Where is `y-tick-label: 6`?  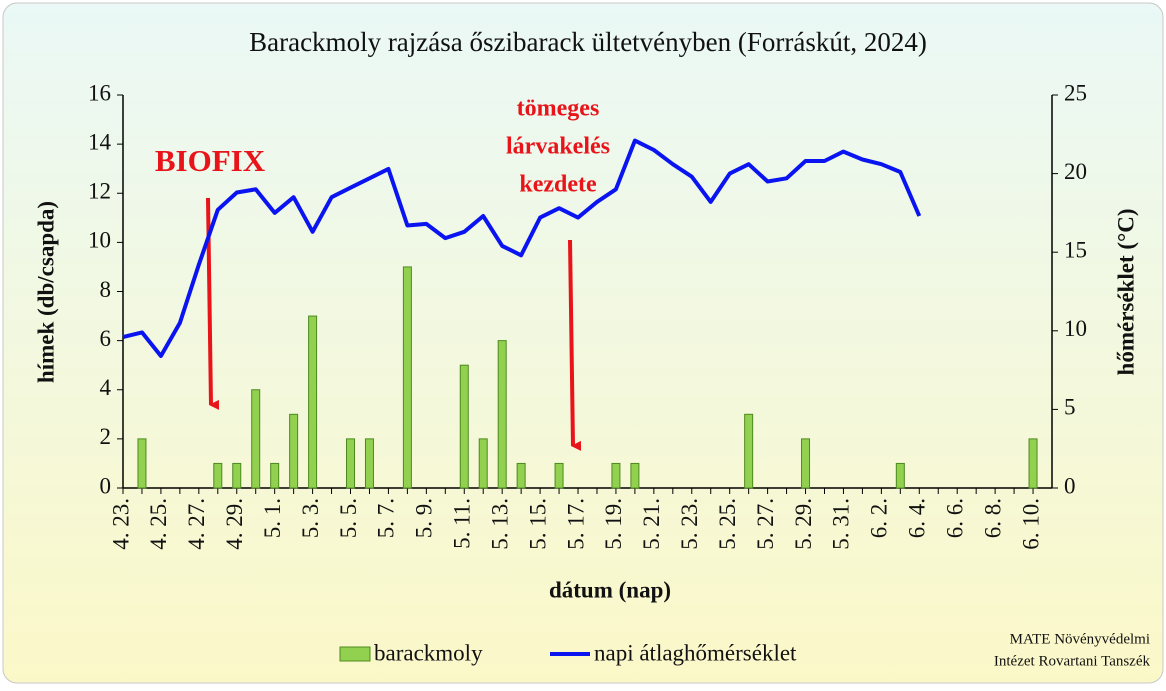 y-tick-label: 6 is located at coordinates (106, 338).